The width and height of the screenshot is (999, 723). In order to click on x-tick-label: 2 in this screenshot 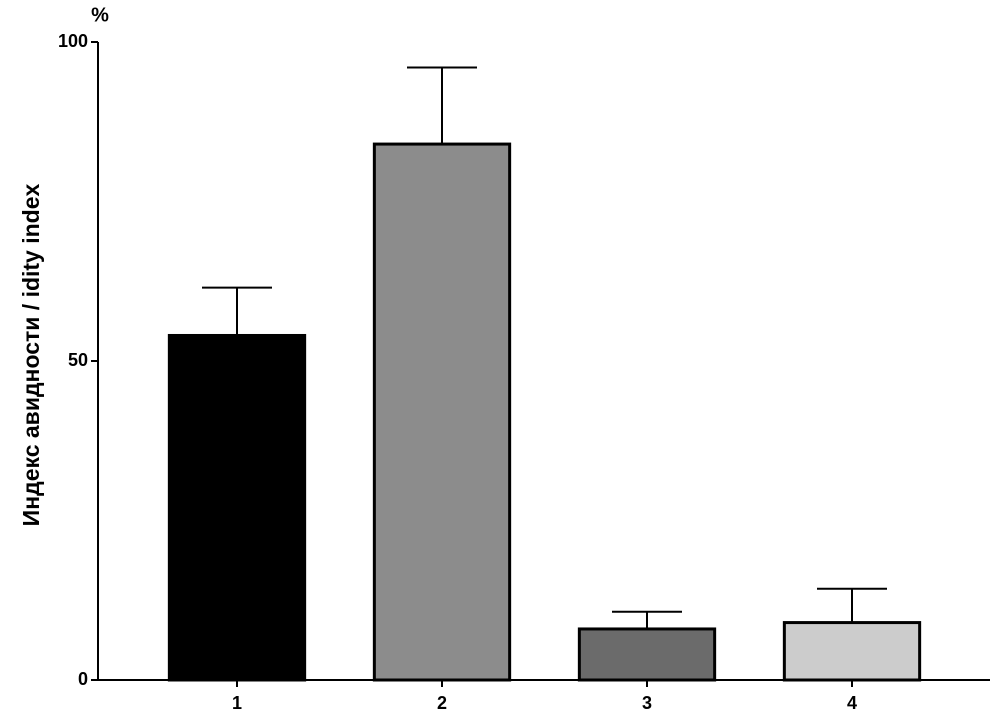, I will do `click(442, 703)`.